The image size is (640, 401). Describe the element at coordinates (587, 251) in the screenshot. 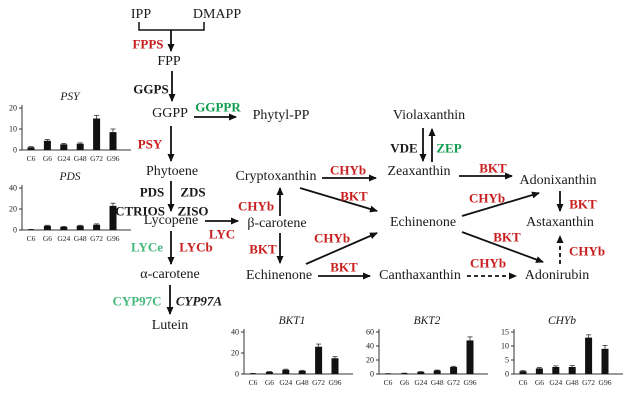

I see `enzyme-chyb-adonirubin-astax-label: CHYb` at that location.